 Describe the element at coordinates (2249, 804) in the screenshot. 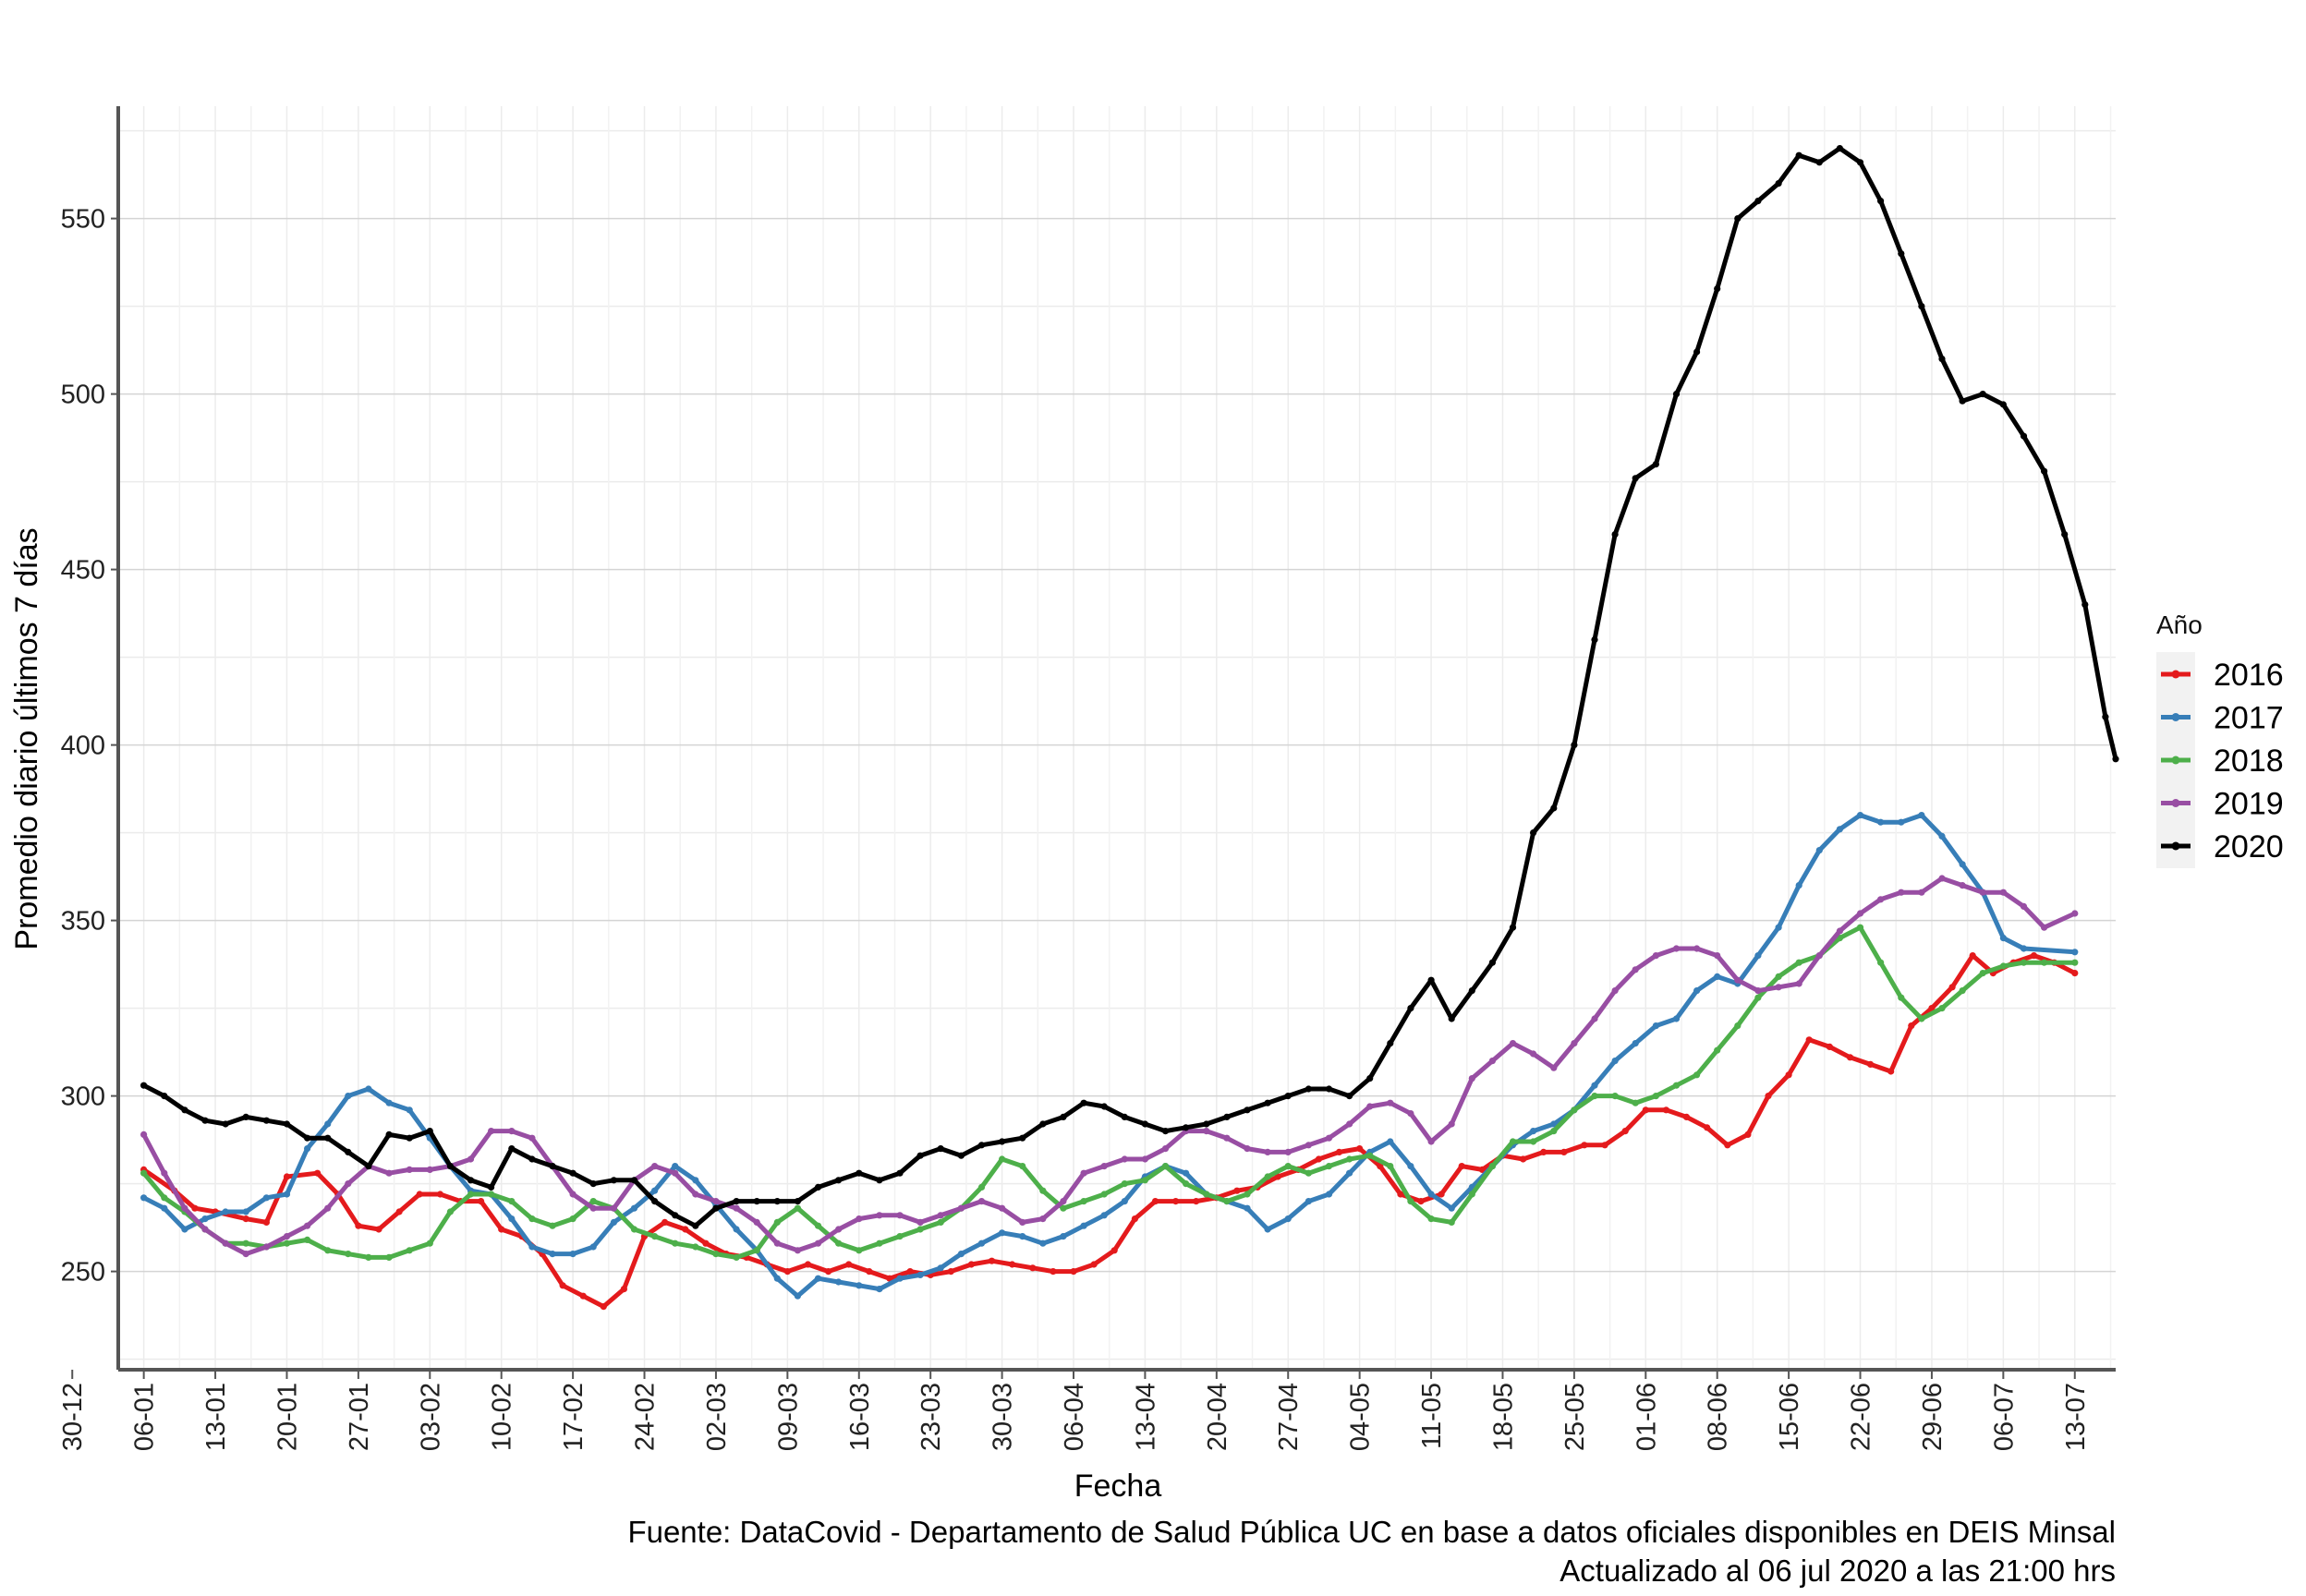

I see `legend-label-2019: 2019` at that location.